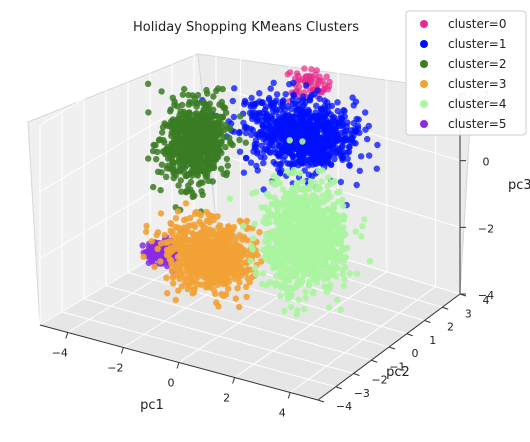 This screenshot has height=442, width=530. What do you see at coordinates (415, 353) in the screenshot?
I see `y-tick-label: 0` at bounding box center [415, 353].